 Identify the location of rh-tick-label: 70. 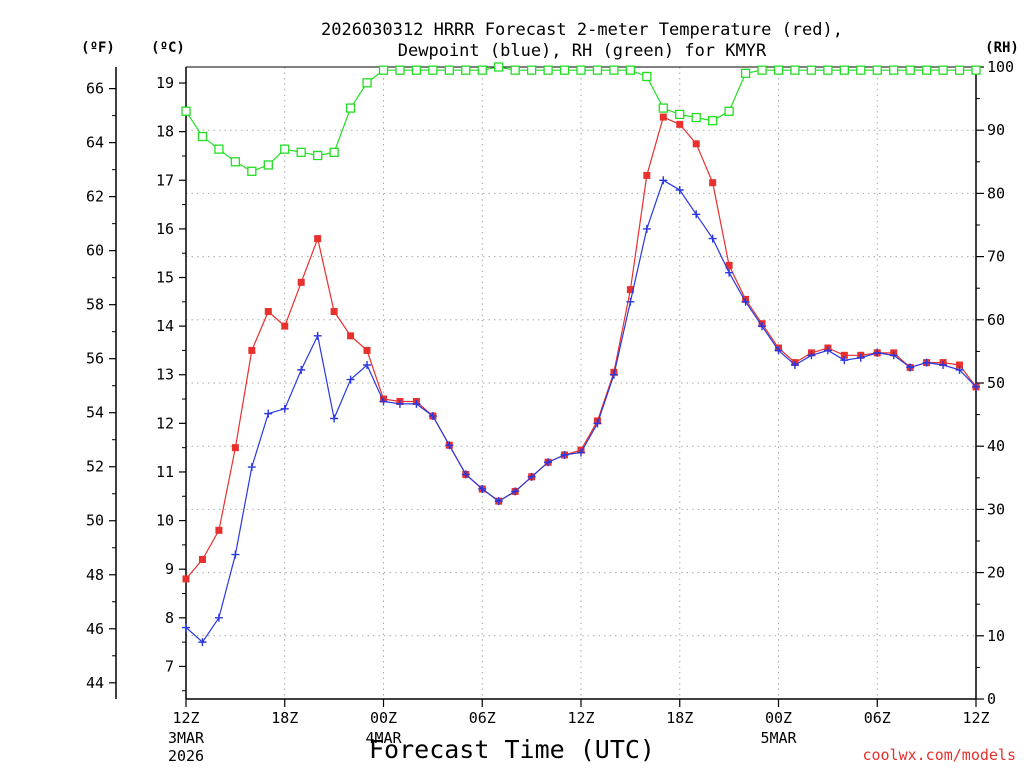
(996, 257).